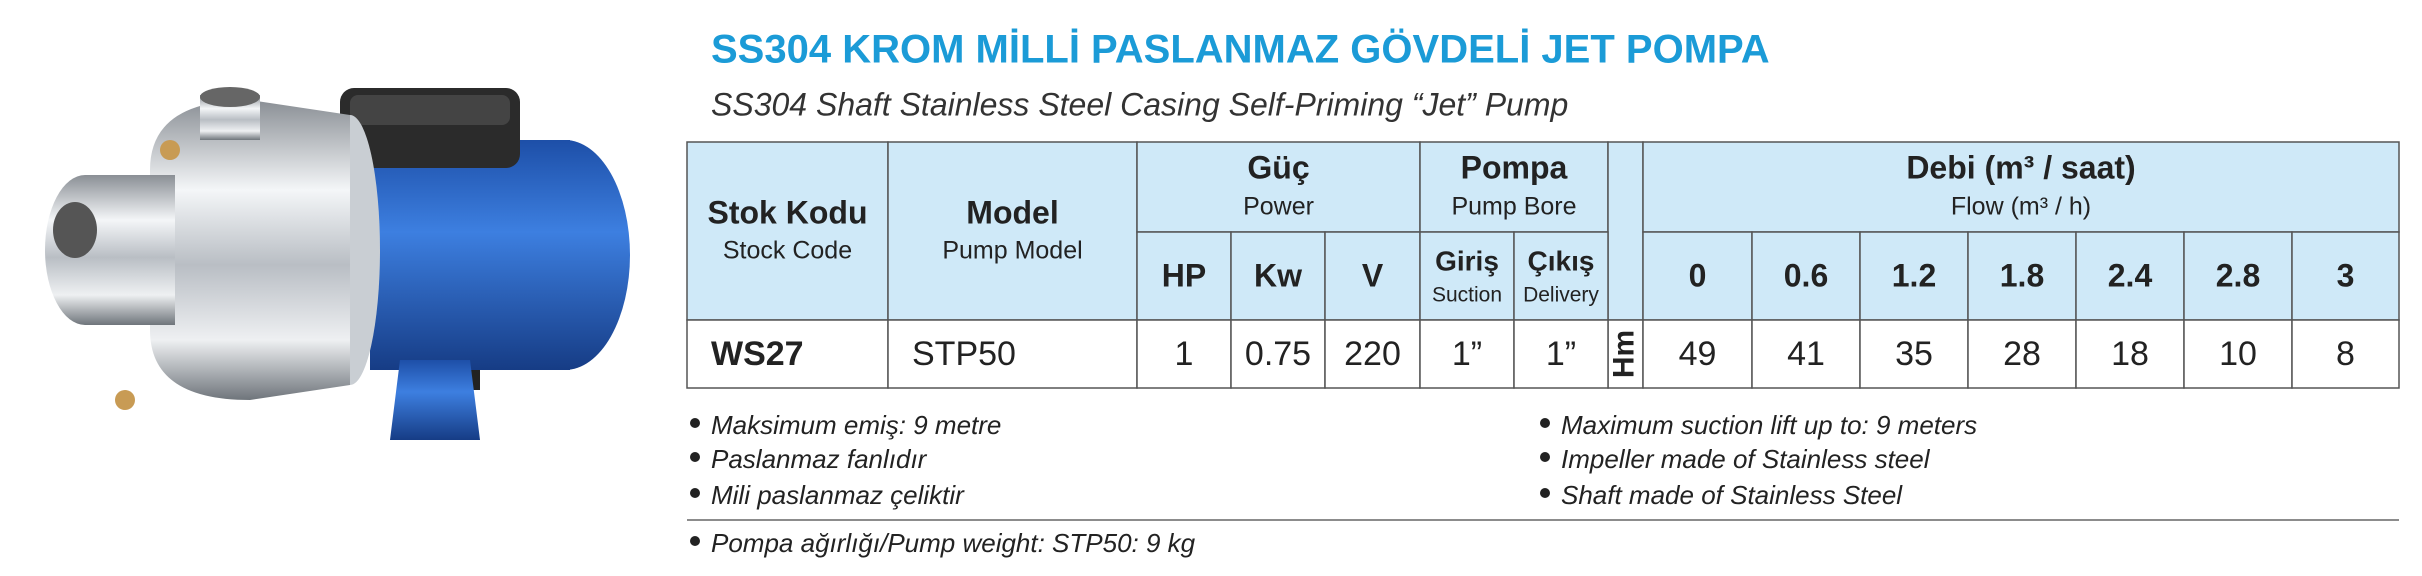 The height and width of the screenshot is (576, 2422). I want to click on header-label: Güç, so click(1278, 167).